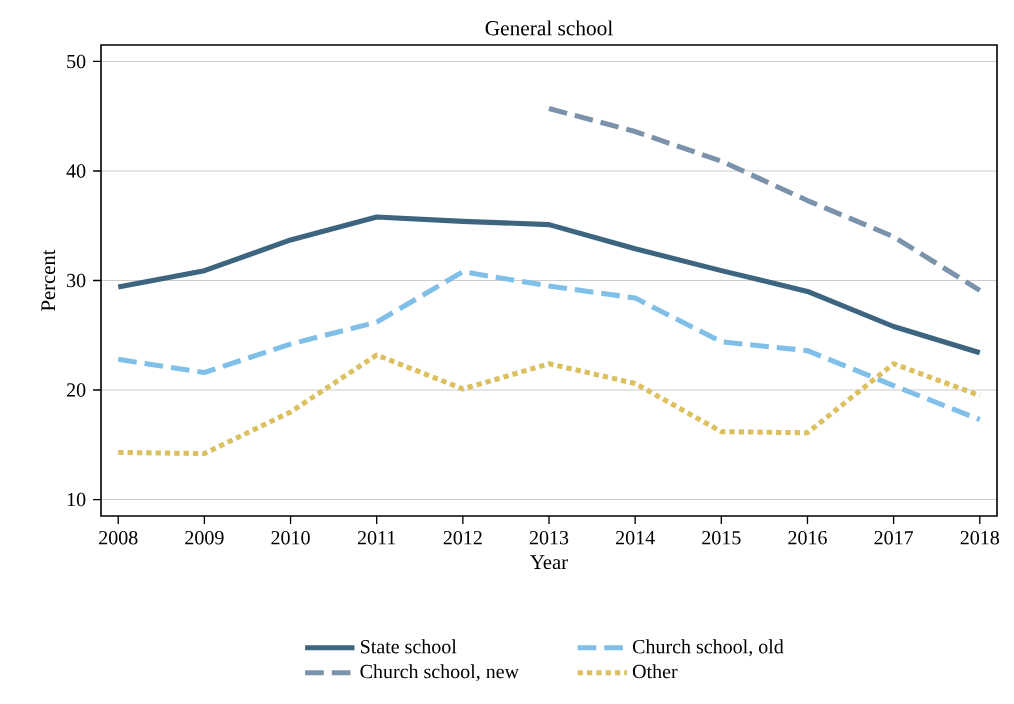 Image resolution: width=1014 pixels, height=704 pixels. What do you see at coordinates (290, 537) in the screenshot?
I see `x-tick-label: 2010` at bounding box center [290, 537].